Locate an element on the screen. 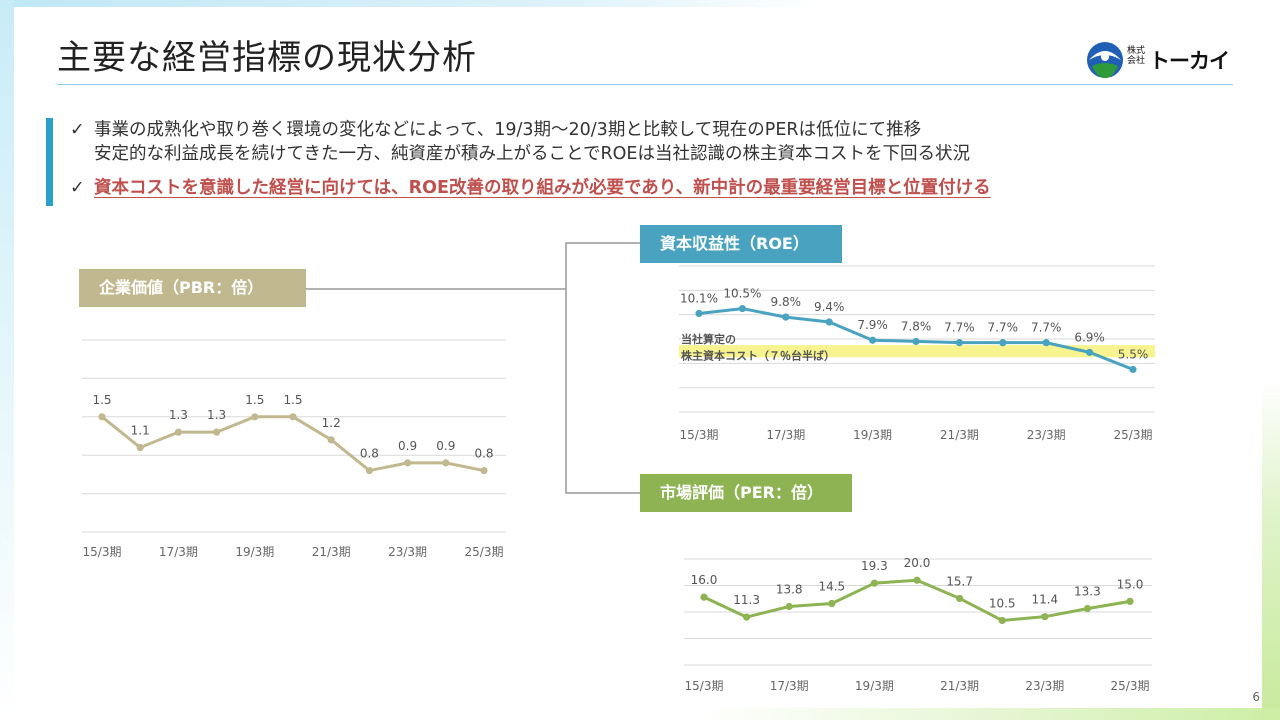 Image resolution: width=1280 pixels, height=720 pixels. pbr-chart-title: 企業価値（PBR：倍） is located at coordinates (192, 288).